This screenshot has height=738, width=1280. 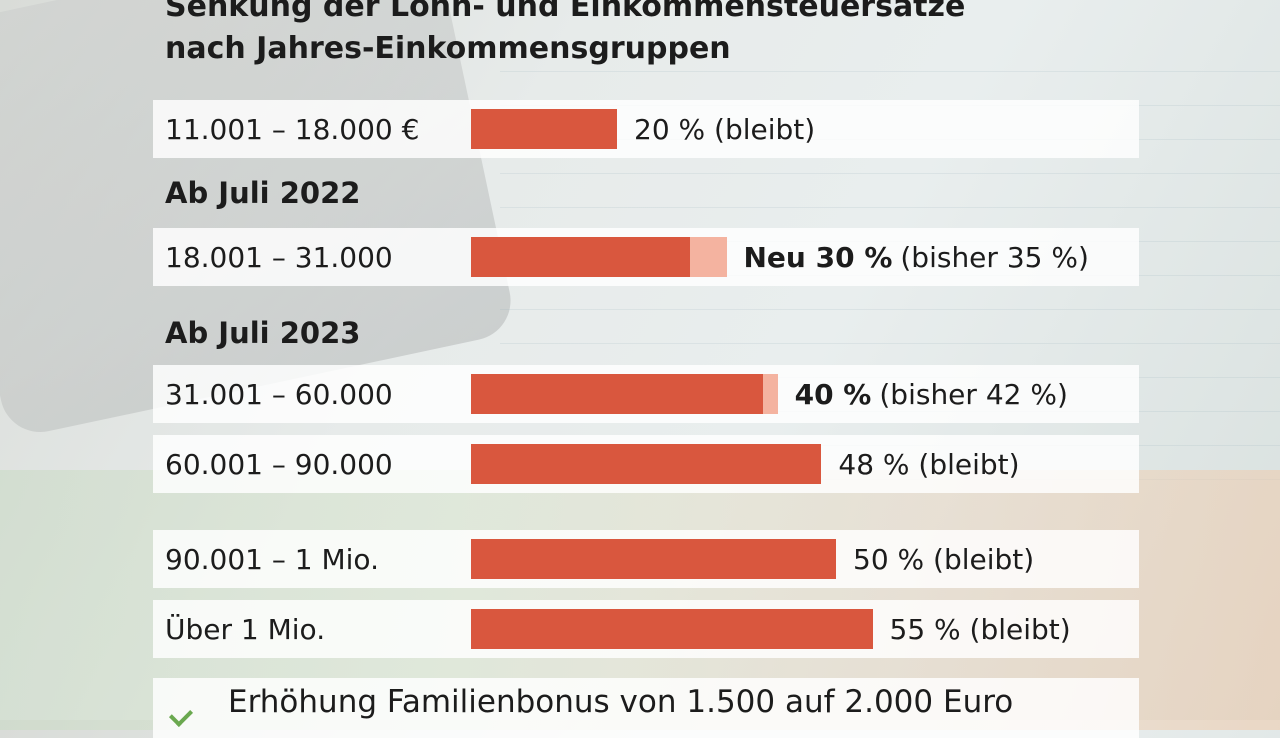 I want to click on value-label-text: 48 % (bleibt), so click(x=929, y=464).